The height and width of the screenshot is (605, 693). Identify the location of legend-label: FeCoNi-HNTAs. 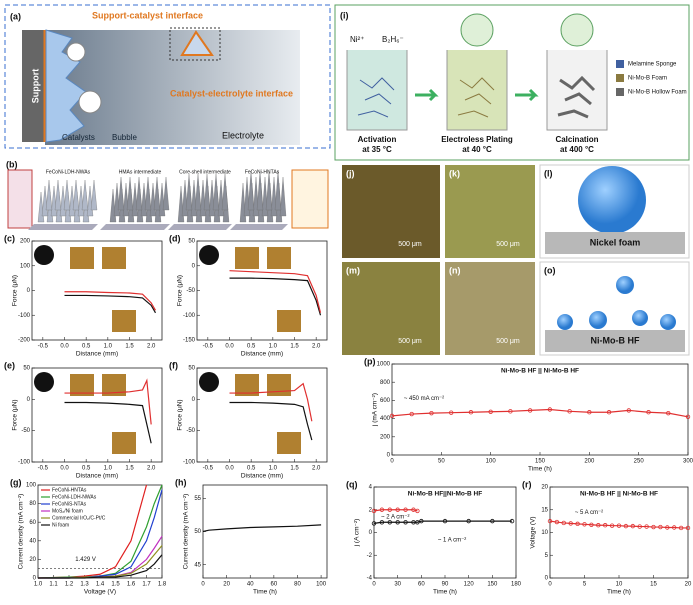
(69, 490).